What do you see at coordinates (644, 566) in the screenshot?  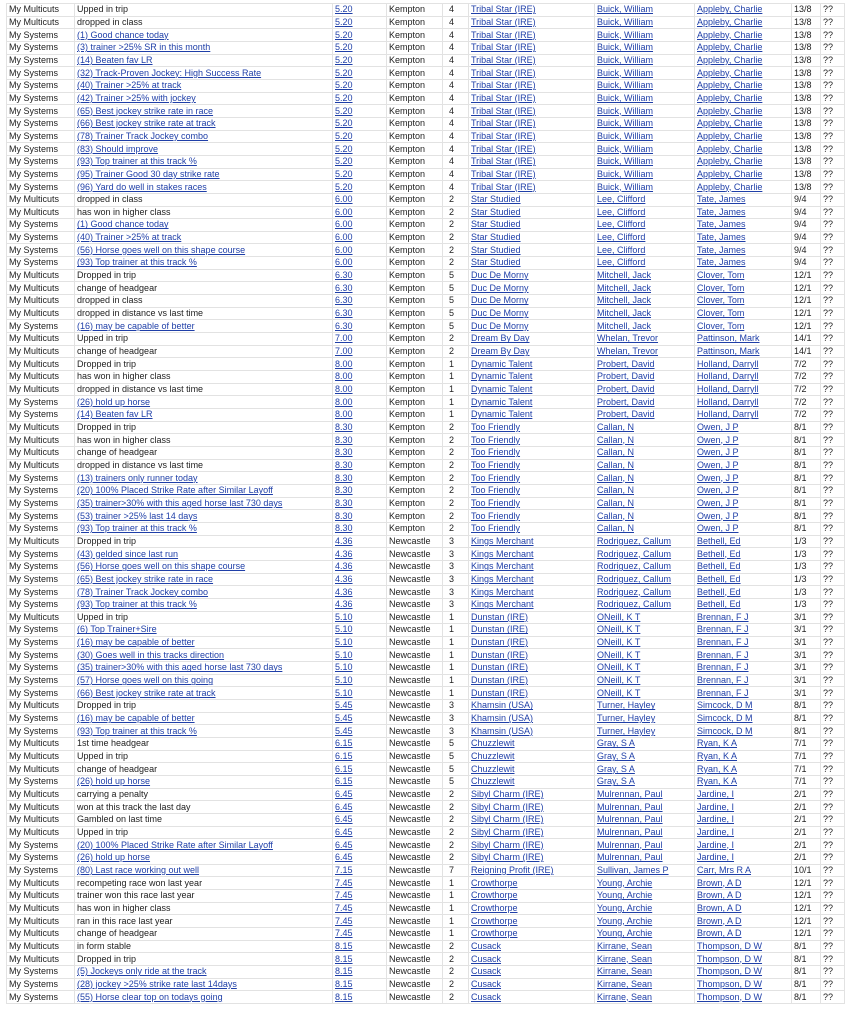 I see `jockey: Rodriguez, Callum` at bounding box center [644, 566].